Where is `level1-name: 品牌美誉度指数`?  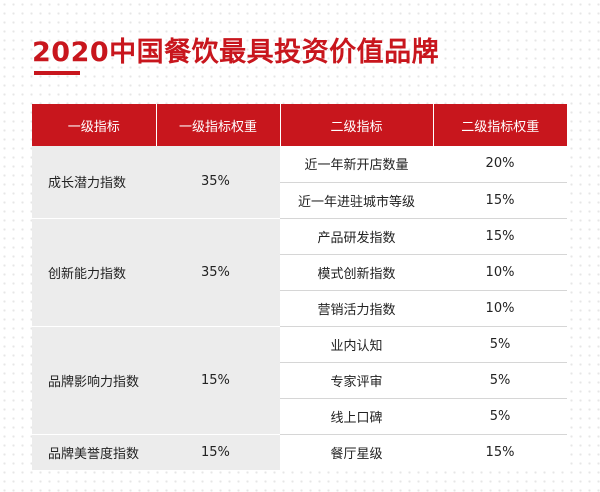
level1-name: 品牌美誉度指数 is located at coordinates (94, 452).